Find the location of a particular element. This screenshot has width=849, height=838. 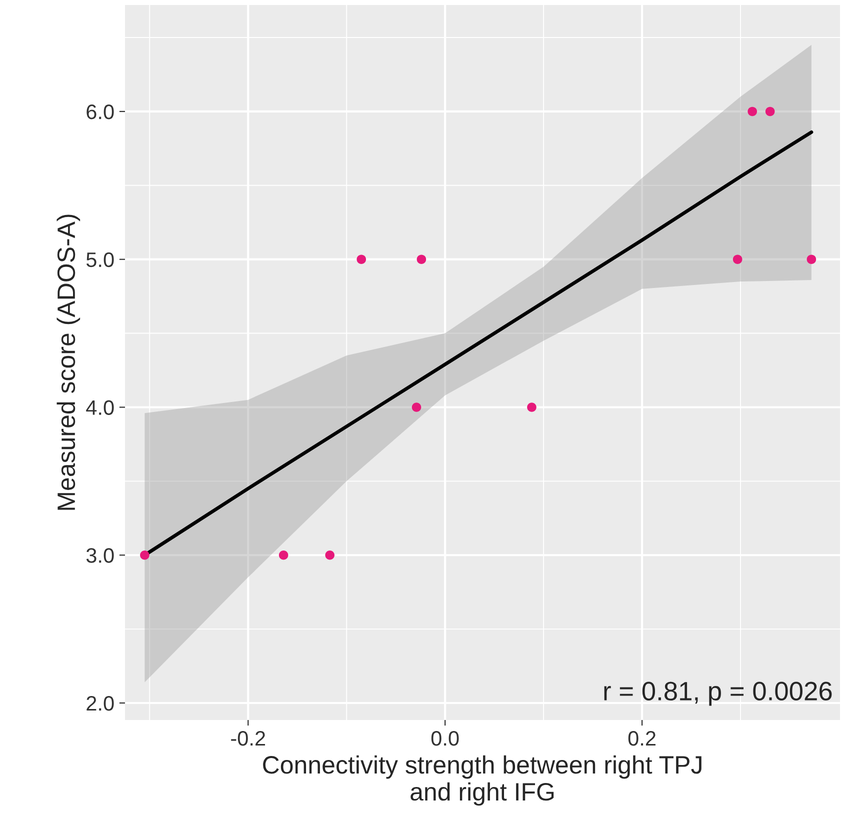

annotation: r = 0.81, p = 0.0026 is located at coordinates (718, 694).